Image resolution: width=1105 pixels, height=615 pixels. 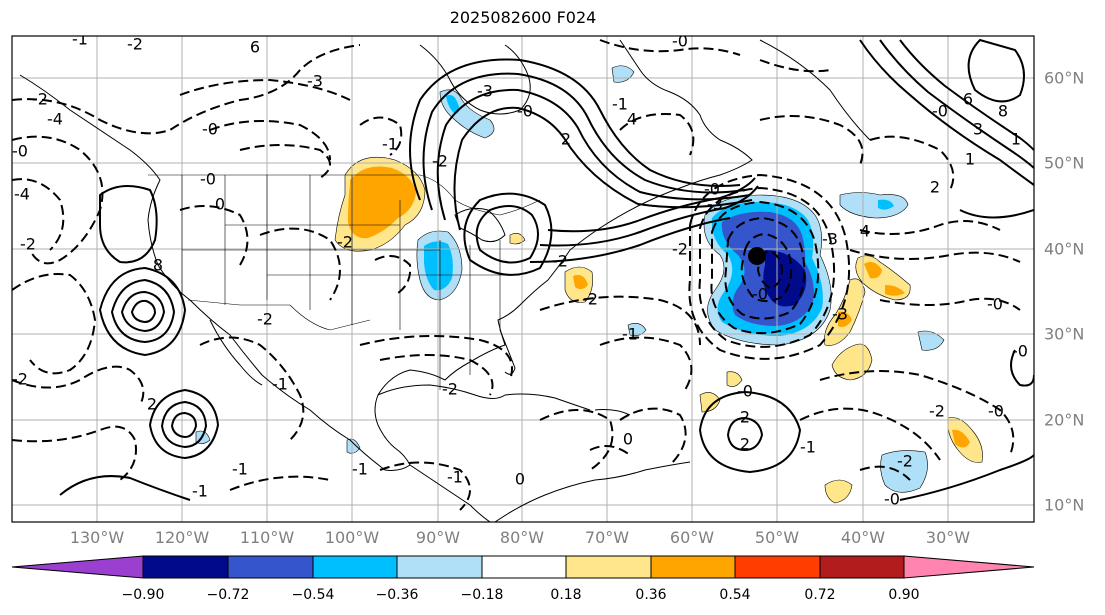 I want to click on lon-label: 130°W, so click(x=97, y=537).